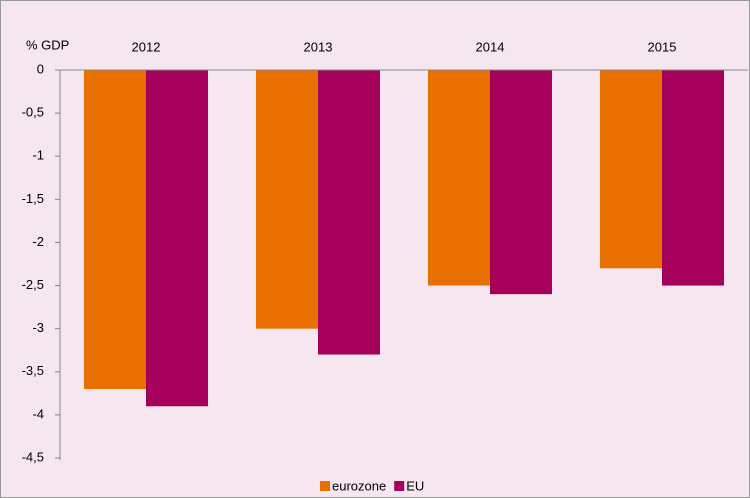  I want to click on y-tick-label: -0,5, so click(33, 112).